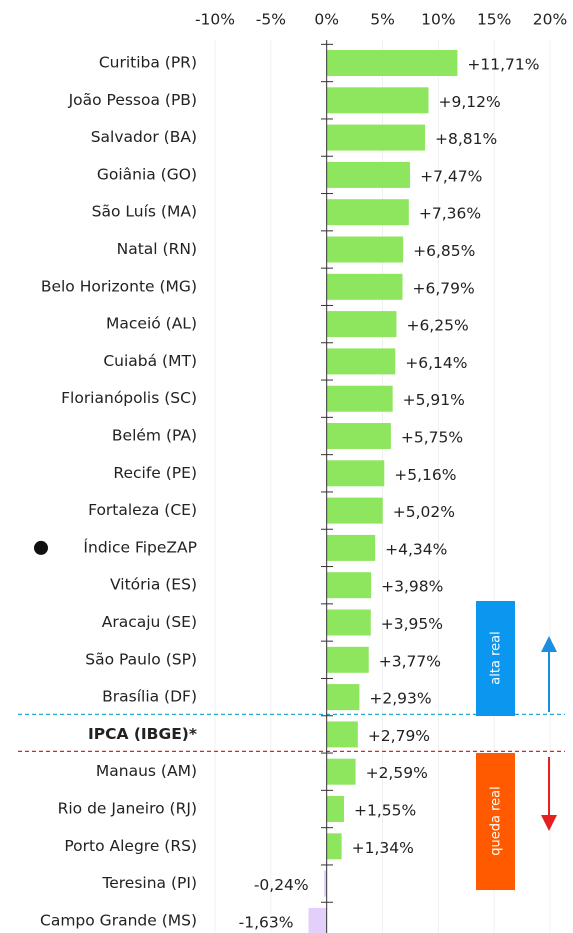  Describe the element at coordinates (144, 137) in the screenshot. I see `category-label: Salvador (BA)` at that location.